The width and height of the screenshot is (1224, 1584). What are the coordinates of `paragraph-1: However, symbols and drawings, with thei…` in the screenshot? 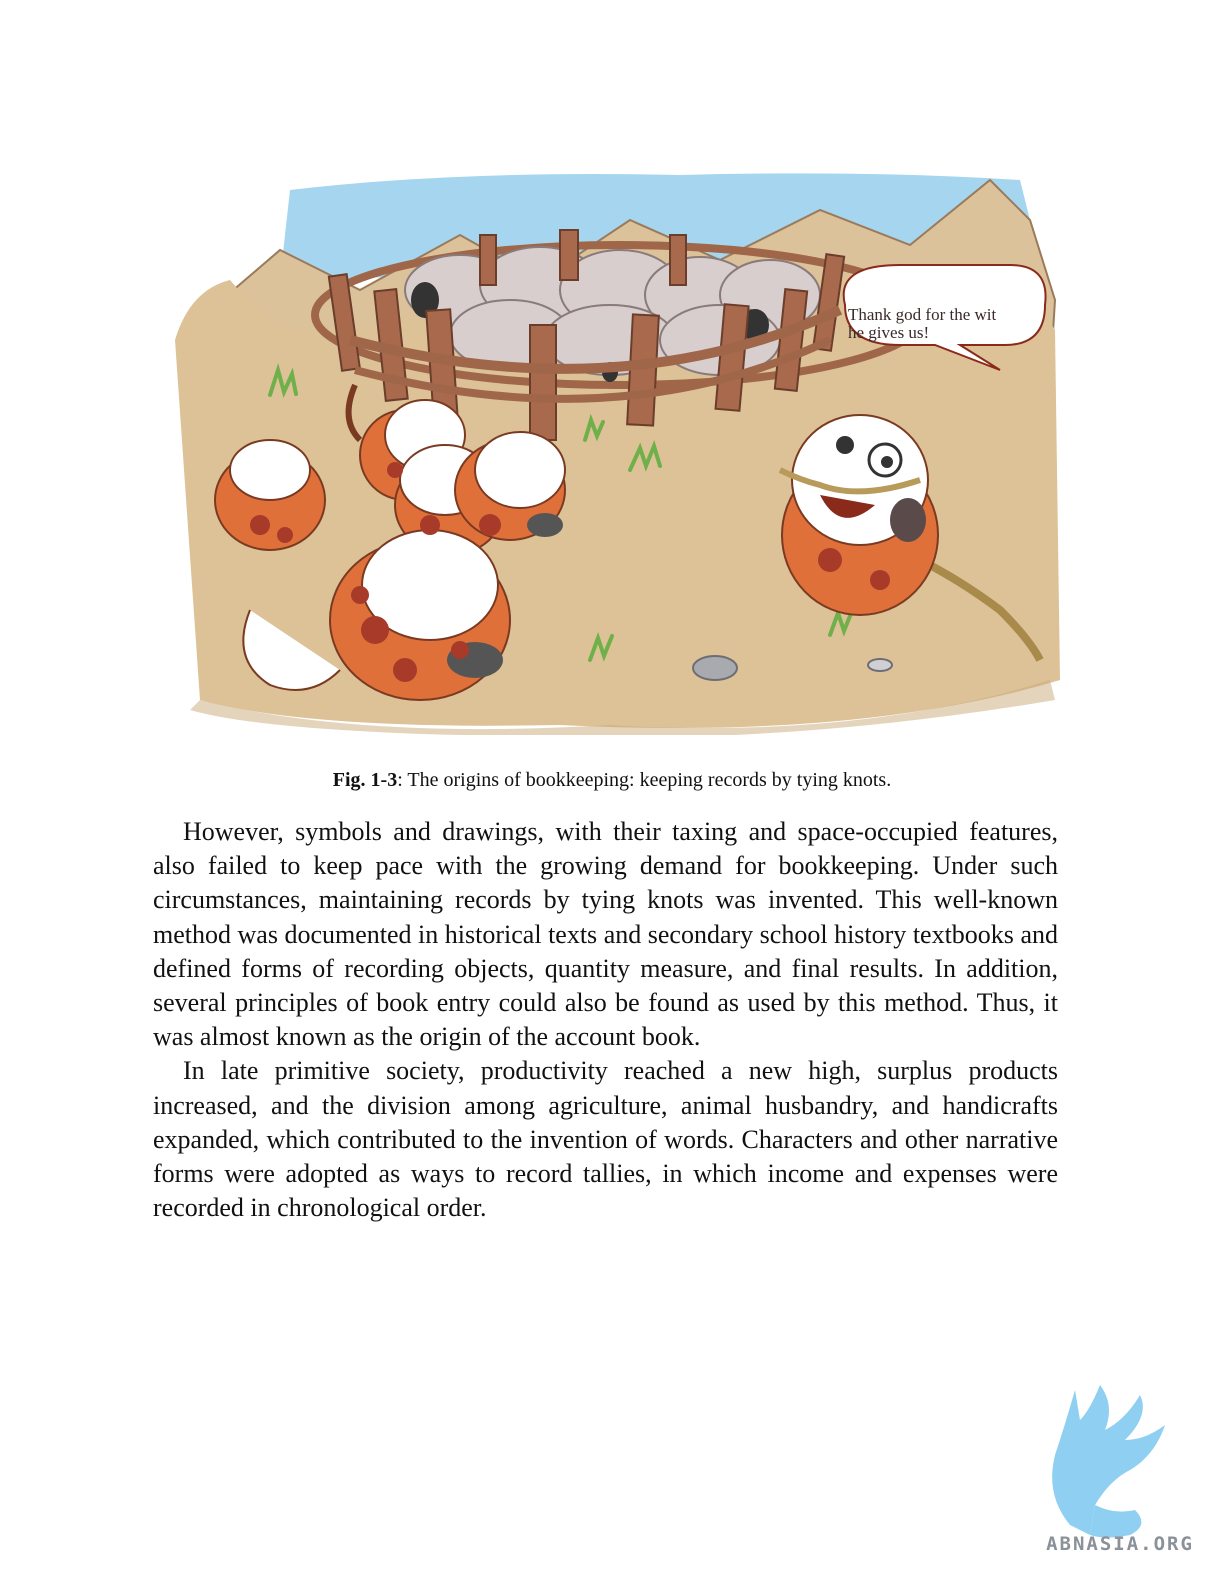 It's located at (605, 934).